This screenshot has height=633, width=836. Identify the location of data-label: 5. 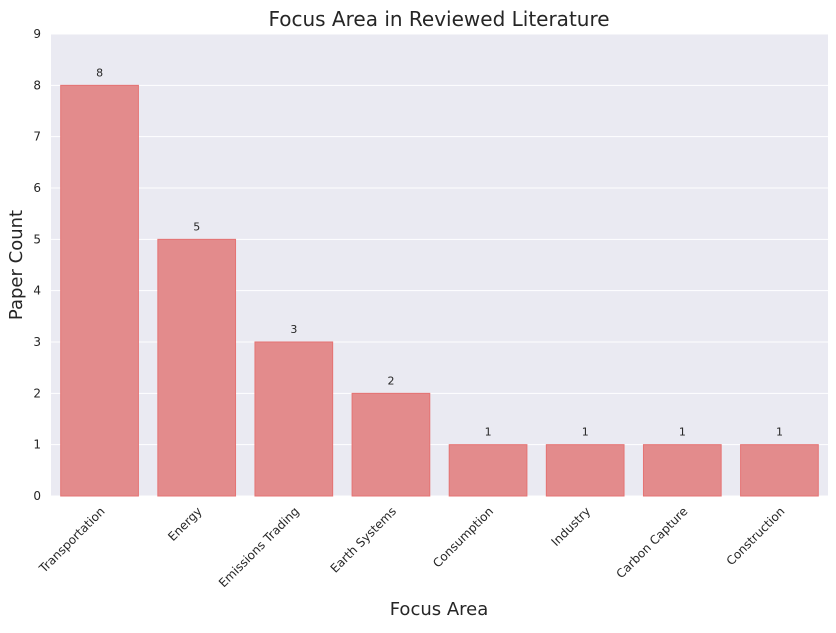
(196, 226).